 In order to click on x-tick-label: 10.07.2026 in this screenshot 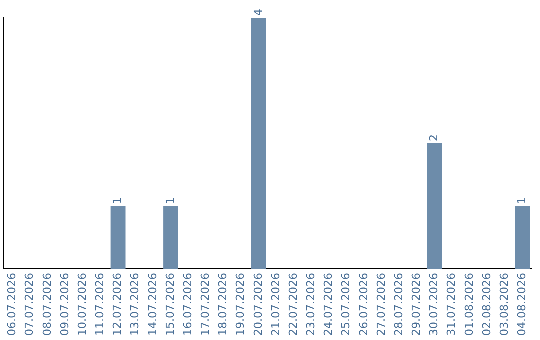, I will do `click(82, 304)`.